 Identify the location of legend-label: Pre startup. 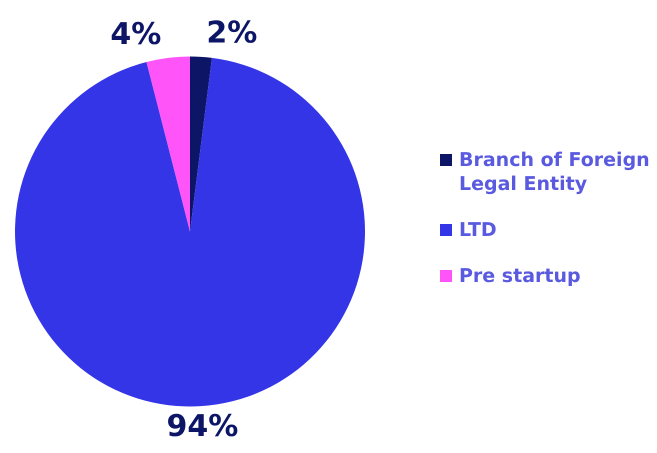
(520, 276).